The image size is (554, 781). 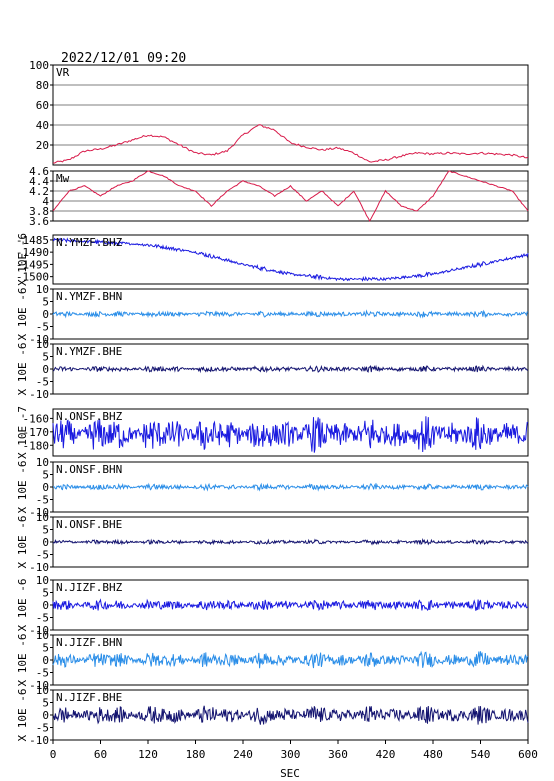 What do you see at coordinates (100, 754) in the screenshot?
I see `x-tick-label: 60` at bounding box center [100, 754].